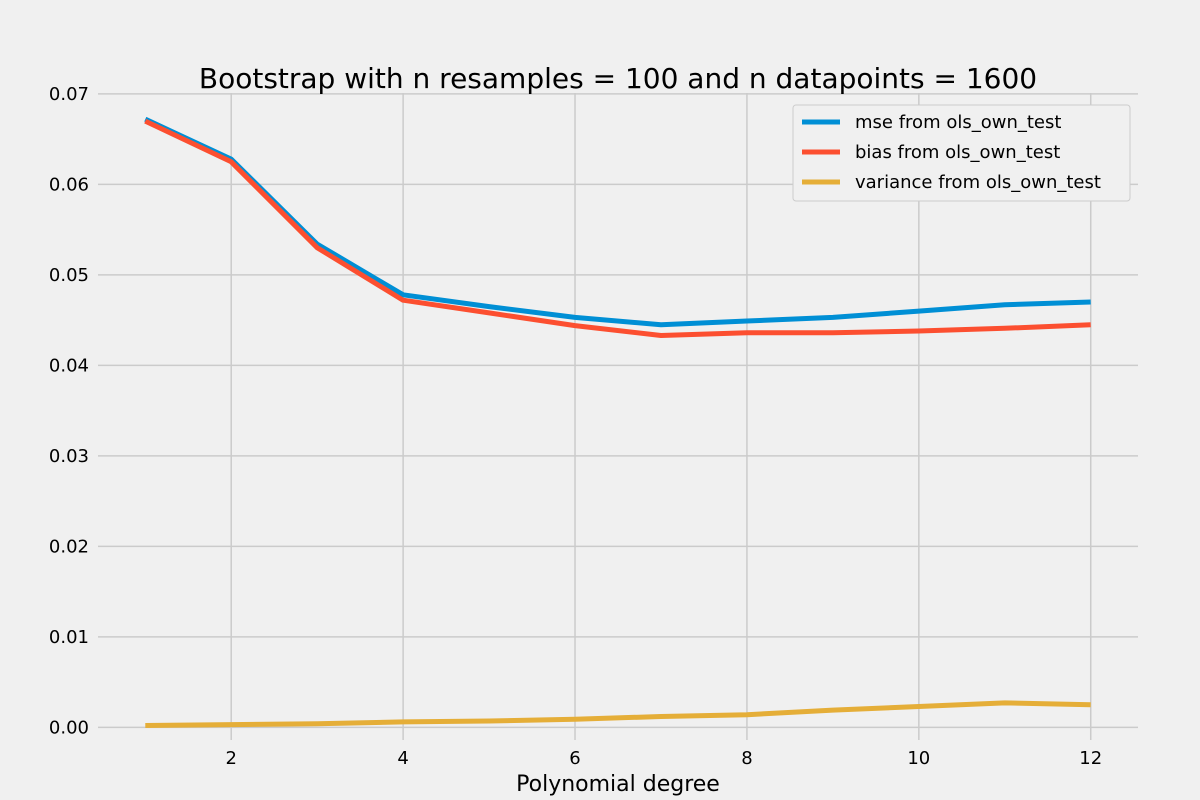 This screenshot has height=800, width=1200. I want to click on y-tick-label: 0.07, so click(69, 94).